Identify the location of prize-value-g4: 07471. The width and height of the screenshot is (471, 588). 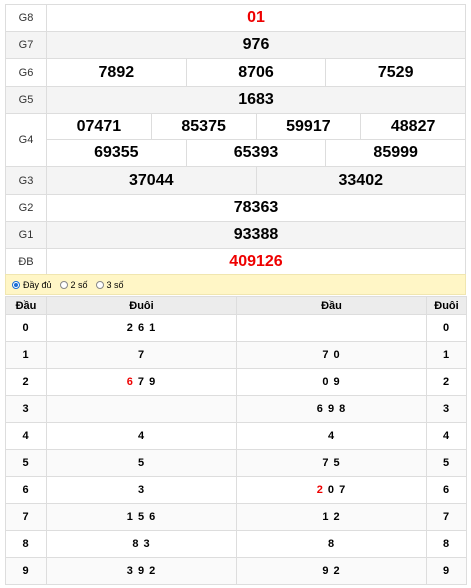
(99, 126).